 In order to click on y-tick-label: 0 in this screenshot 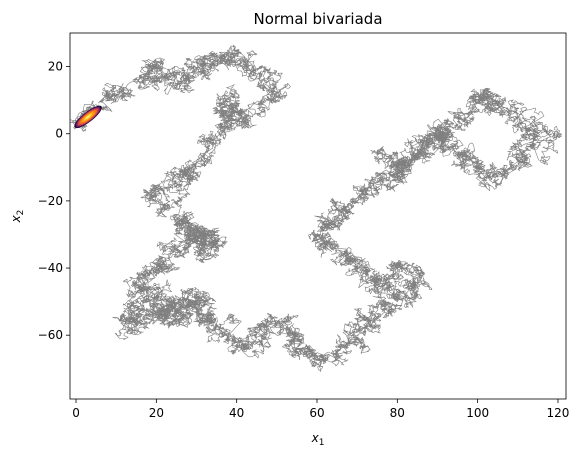, I will do `click(59, 134)`.